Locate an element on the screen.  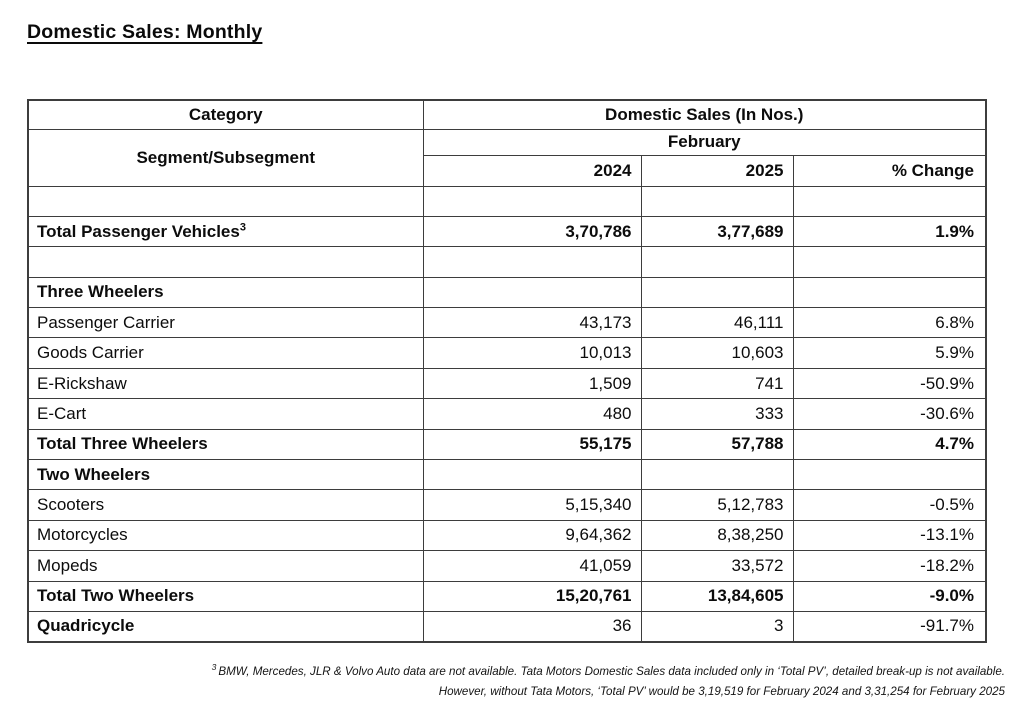
value-2025-cell: 46,111 is located at coordinates (717, 323).